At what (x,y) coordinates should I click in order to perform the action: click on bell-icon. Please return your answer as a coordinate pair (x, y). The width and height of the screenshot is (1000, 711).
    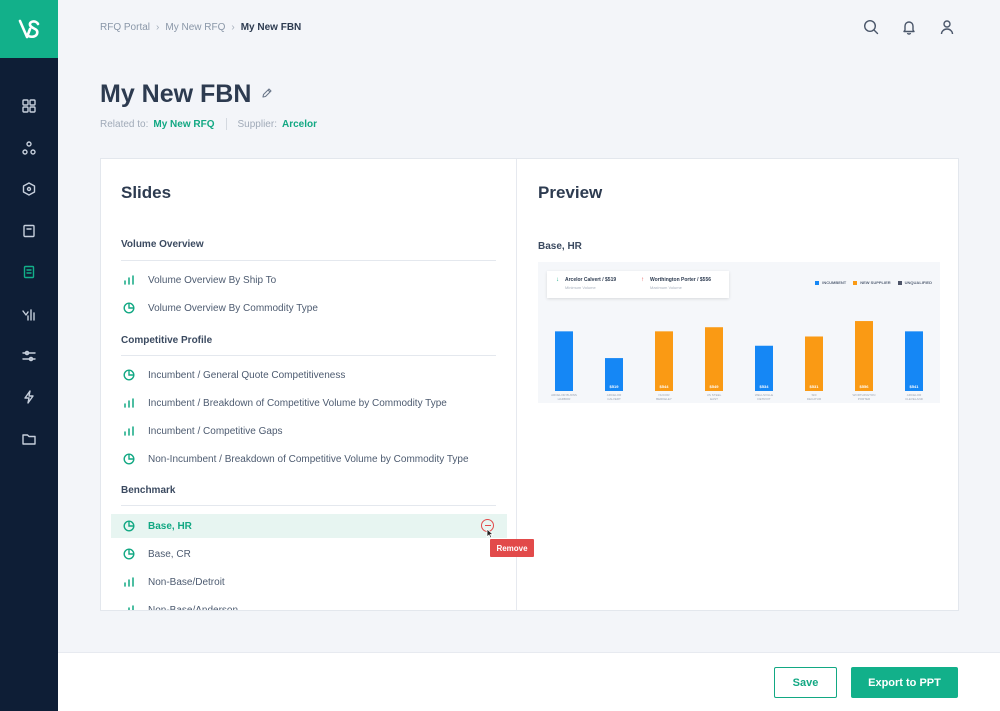
    Looking at the image, I should click on (909, 27).